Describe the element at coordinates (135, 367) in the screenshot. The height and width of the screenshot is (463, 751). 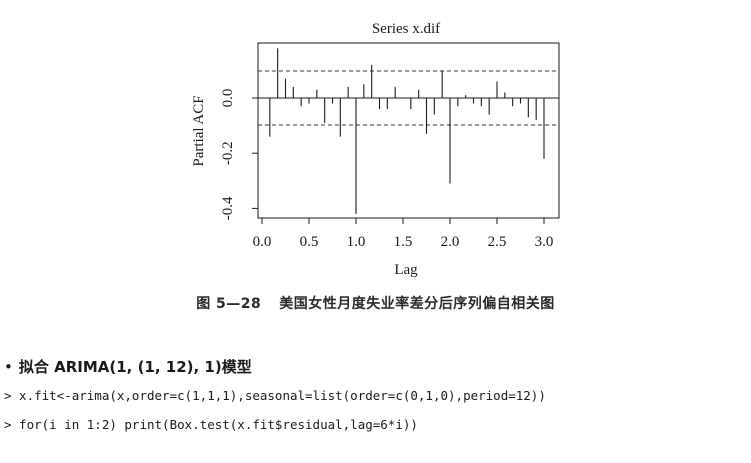
I see `section-heading-text: 拟合 ARIMA(1, (1, 12), 1)模型` at that location.